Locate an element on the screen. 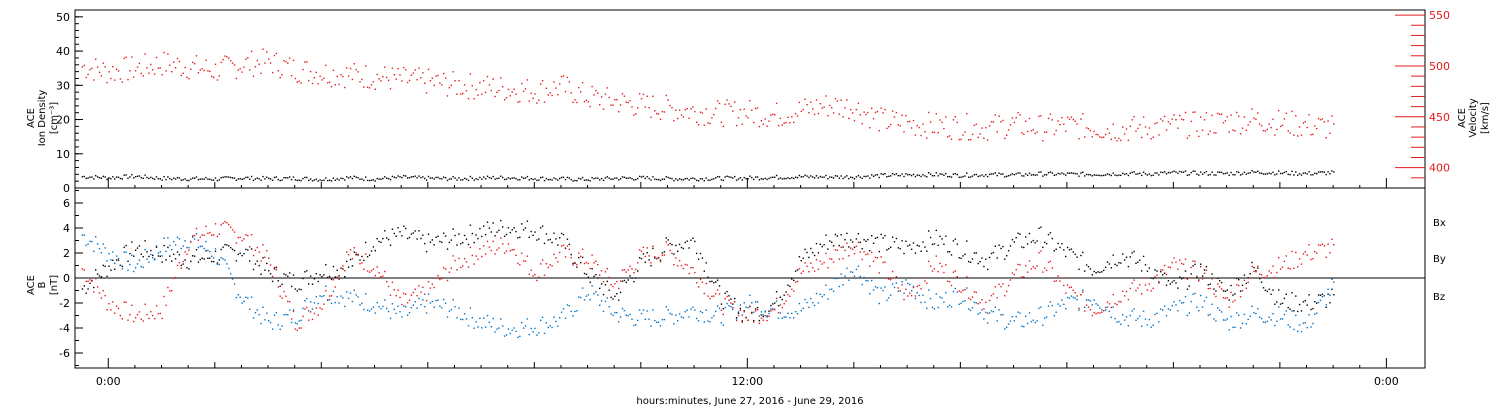 The height and width of the screenshot is (410, 1500). x-tick-labels: 0:00 12:00 0:00 is located at coordinates (747, 381).